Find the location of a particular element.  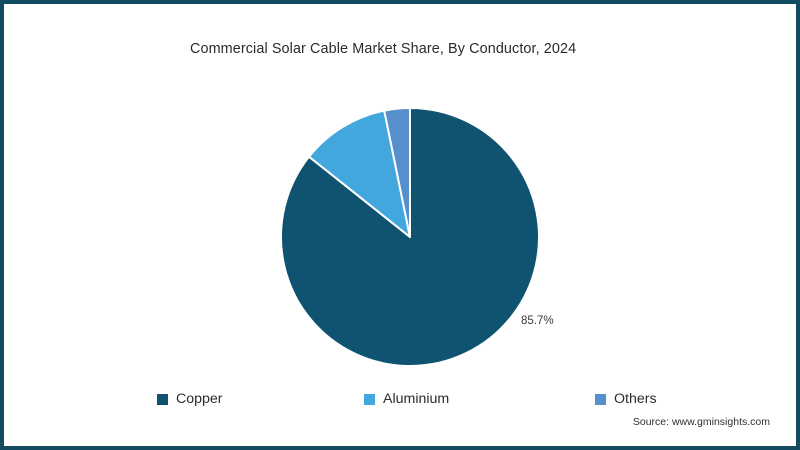

data-label-copper: 85.7% is located at coordinates (537, 321).